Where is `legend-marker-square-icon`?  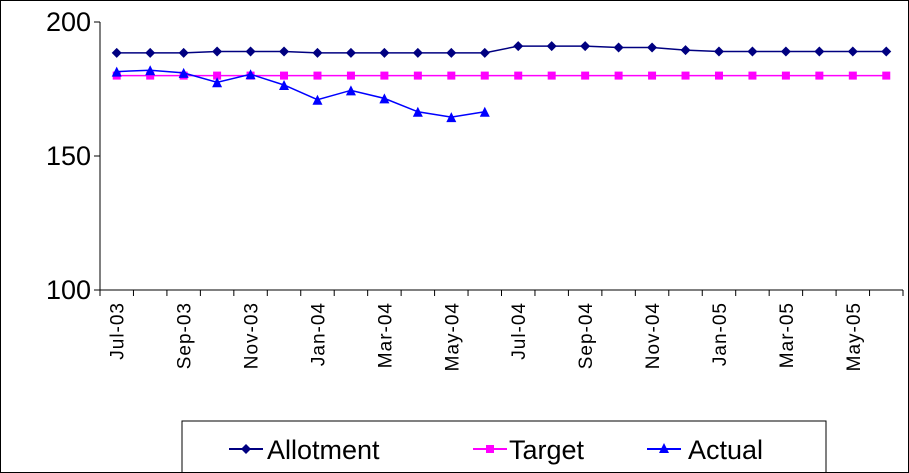 legend-marker-square-icon is located at coordinates (490, 449).